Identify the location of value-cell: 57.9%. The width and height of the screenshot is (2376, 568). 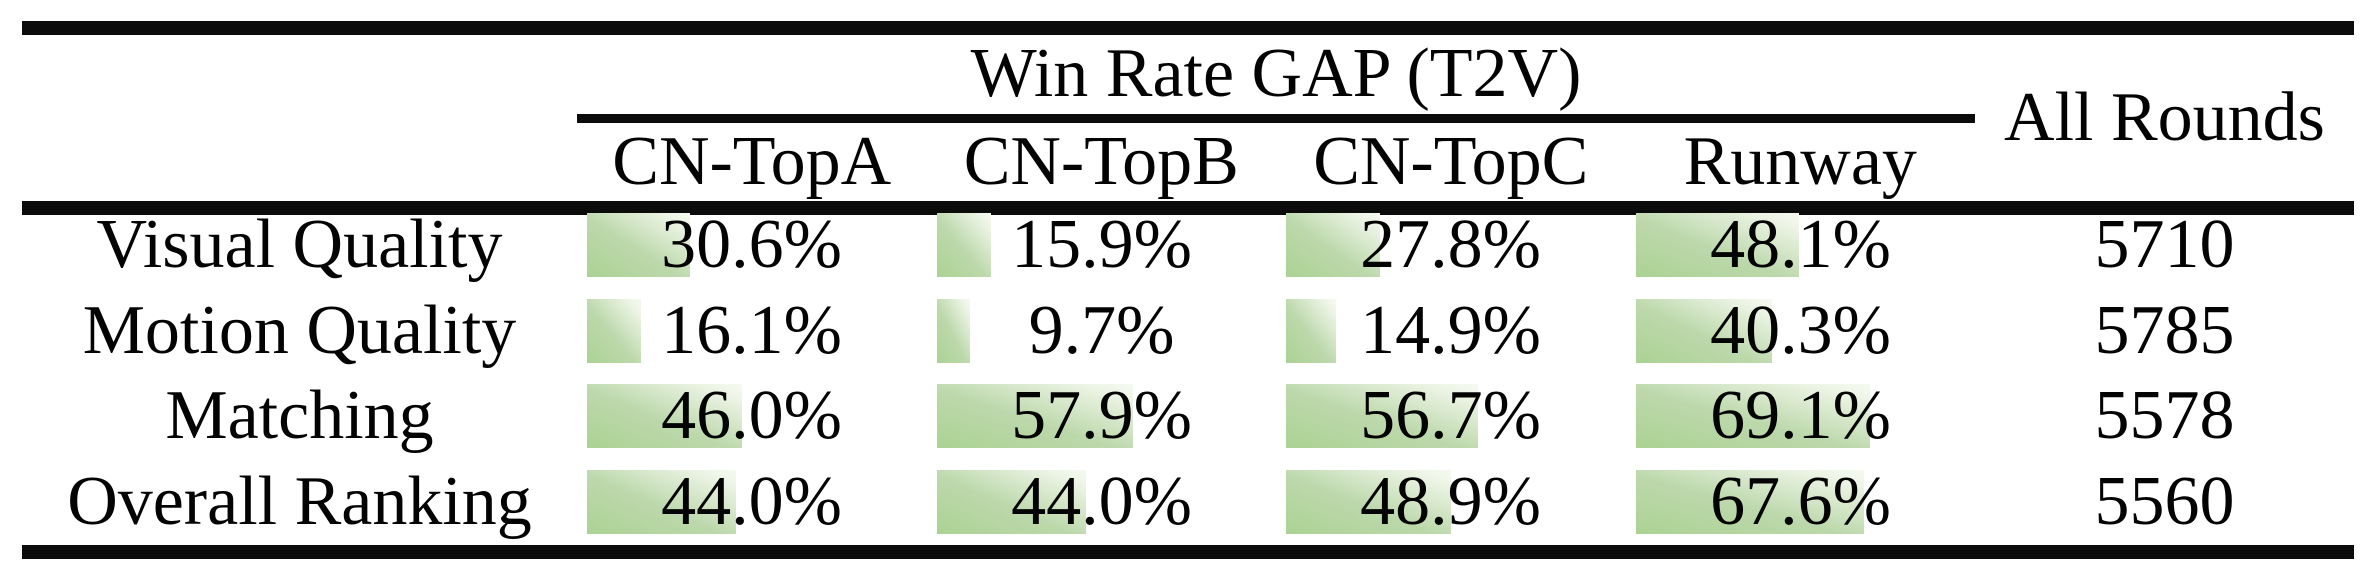
(1101, 416).